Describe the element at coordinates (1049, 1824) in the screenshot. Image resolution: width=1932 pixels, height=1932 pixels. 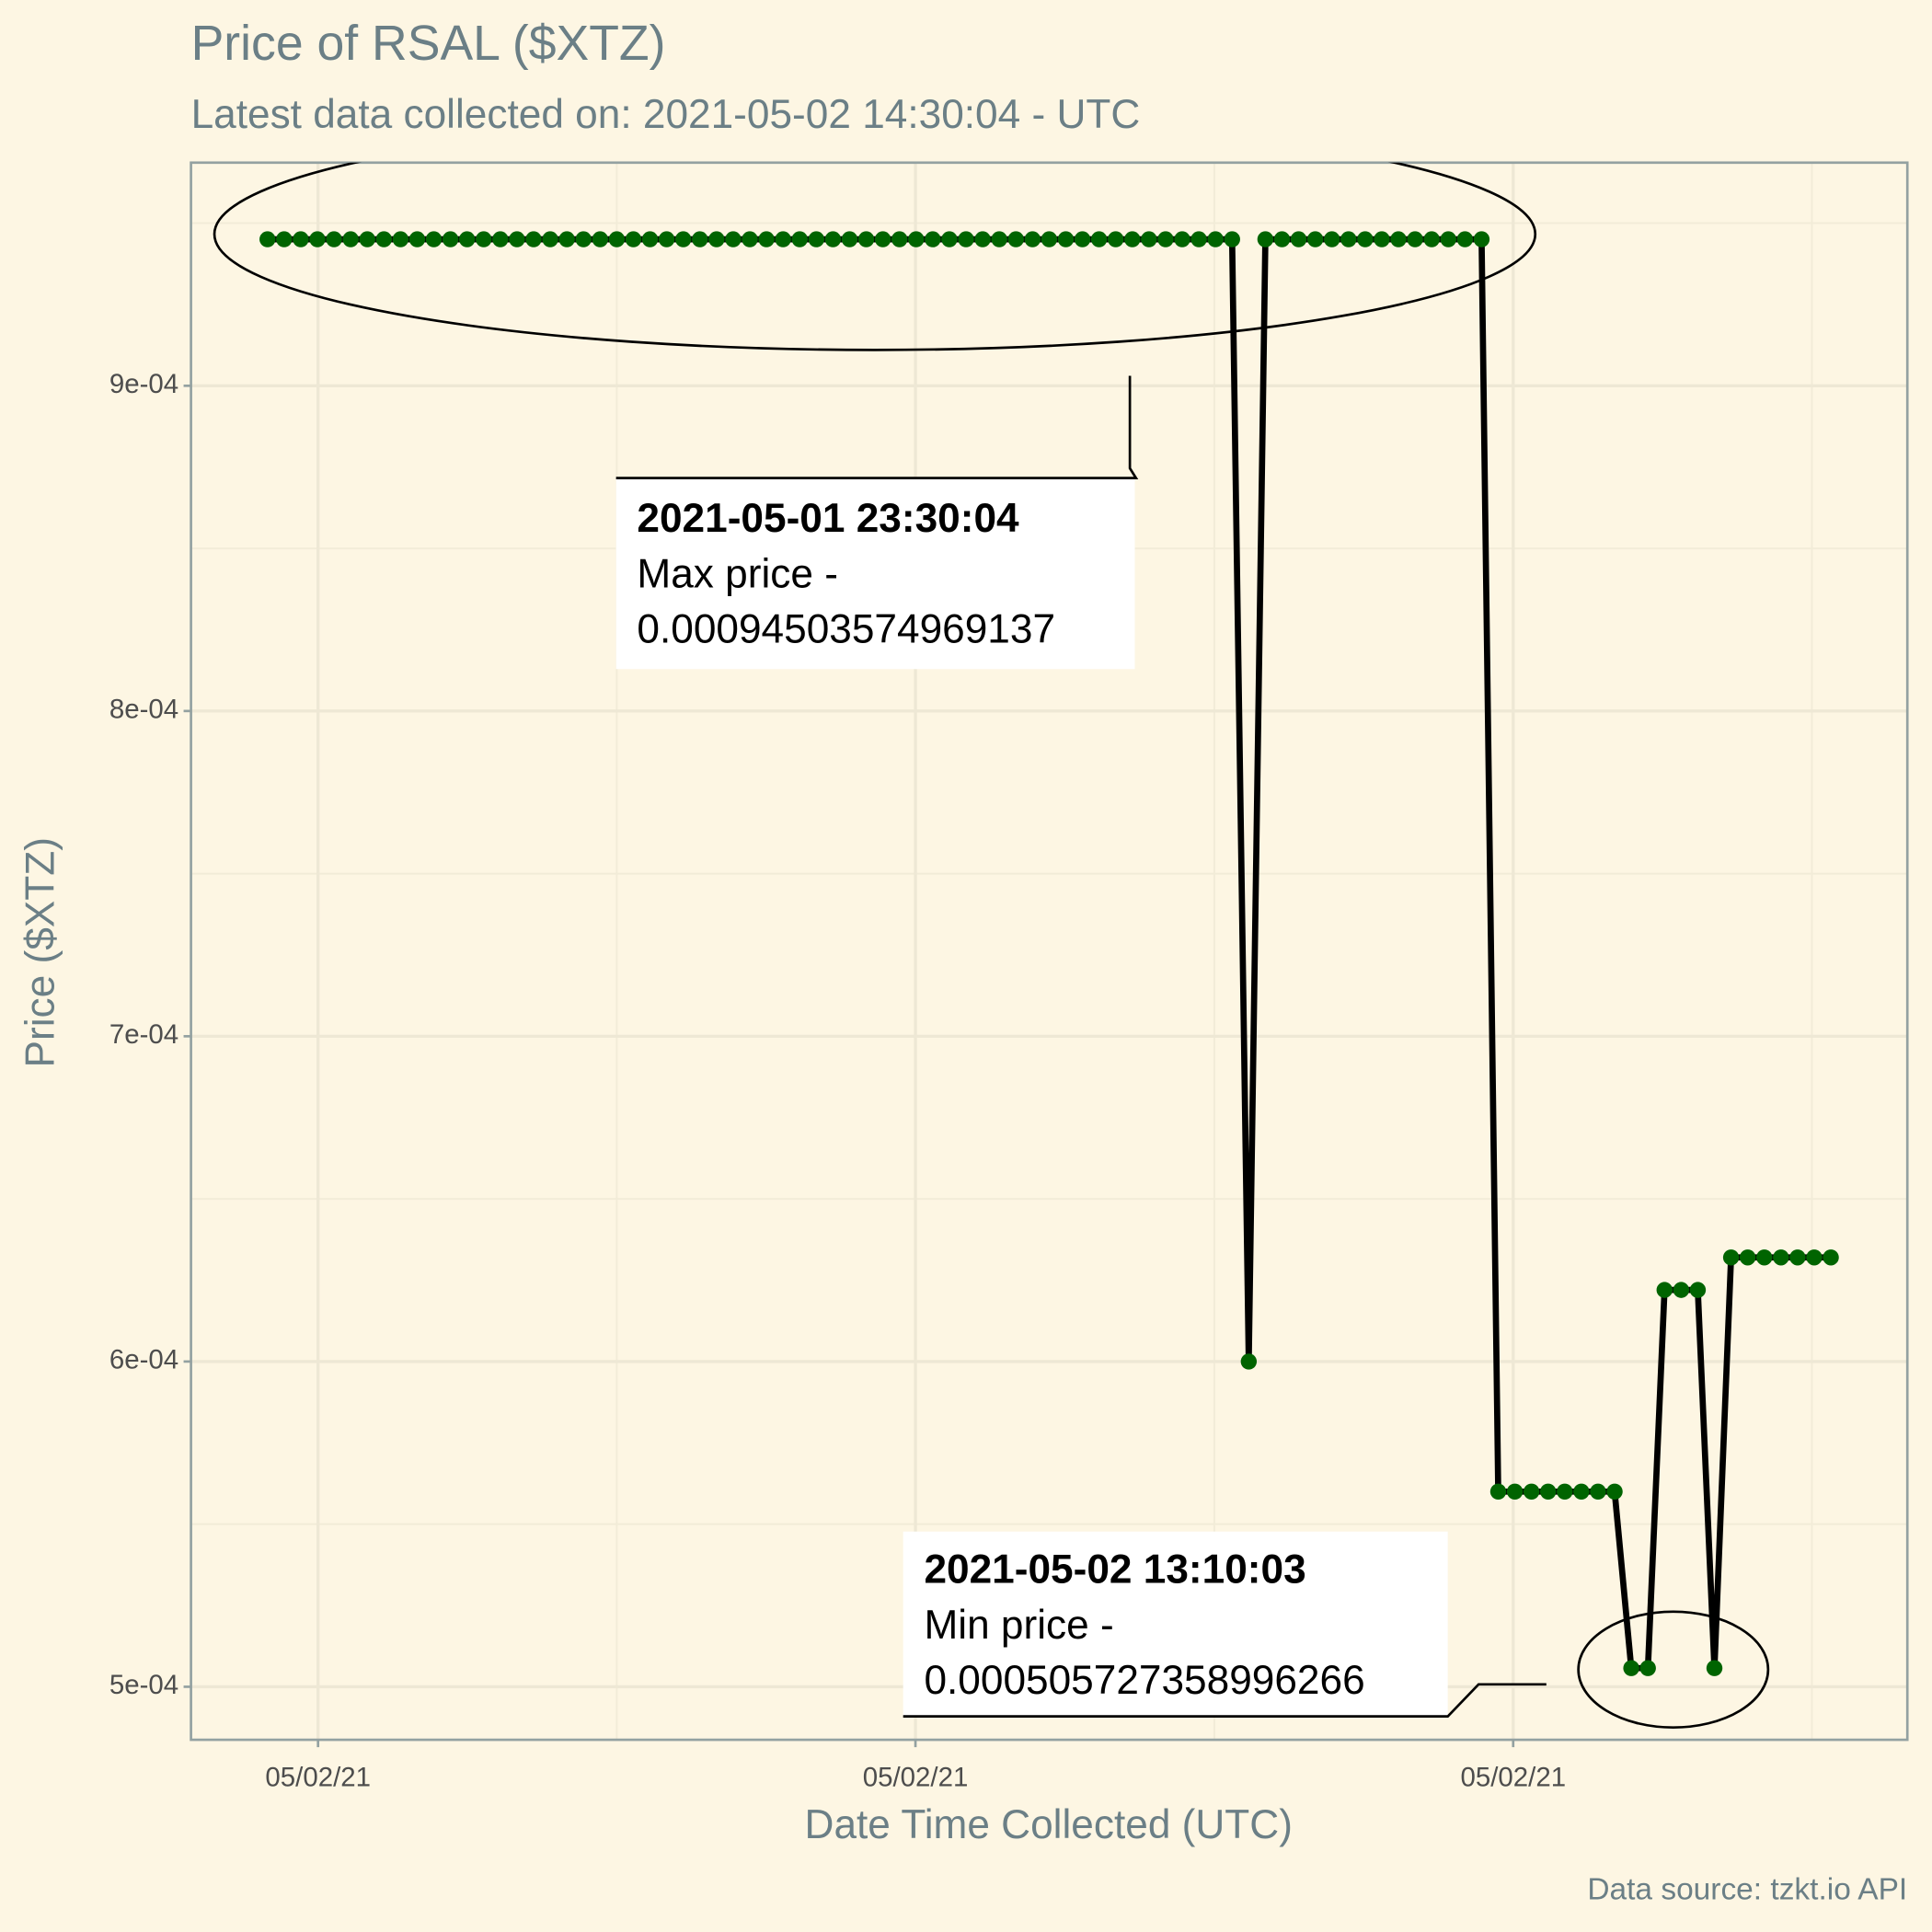
I see `x-axis-label: Date Time Collected (UTC)` at that location.